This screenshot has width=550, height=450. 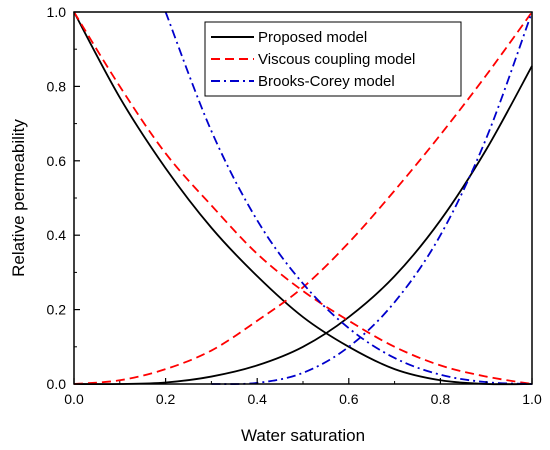 I want to click on x-tick-label: 0.2, so click(x=166, y=399).